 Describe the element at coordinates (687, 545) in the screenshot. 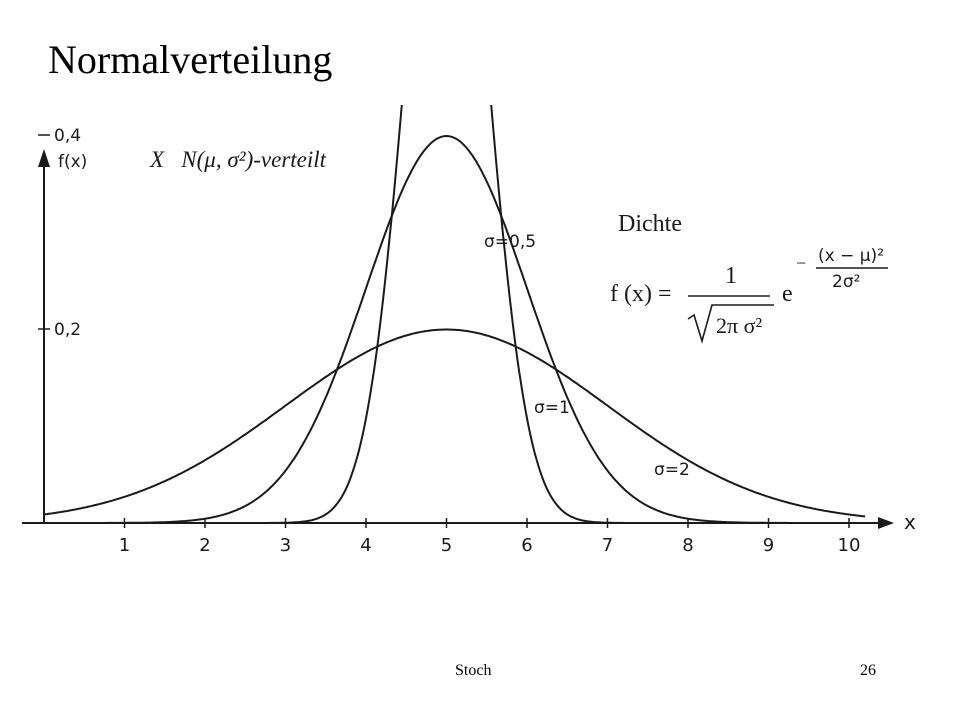

I see `x-tick-label: 8` at that location.